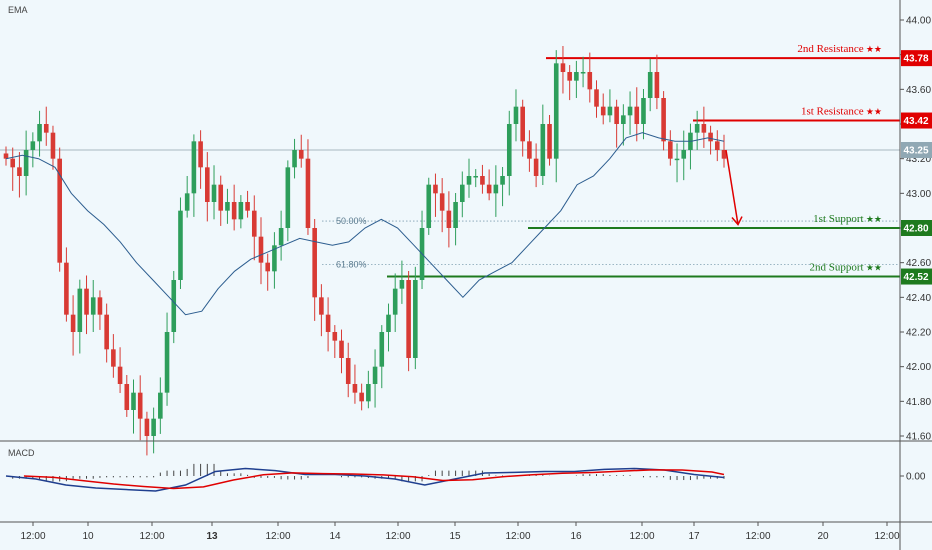 The height and width of the screenshot is (550, 932). What do you see at coordinates (915, 59) in the screenshot?
I see `level-price-tag-label: 43.78` at bounding box center [915, 59].